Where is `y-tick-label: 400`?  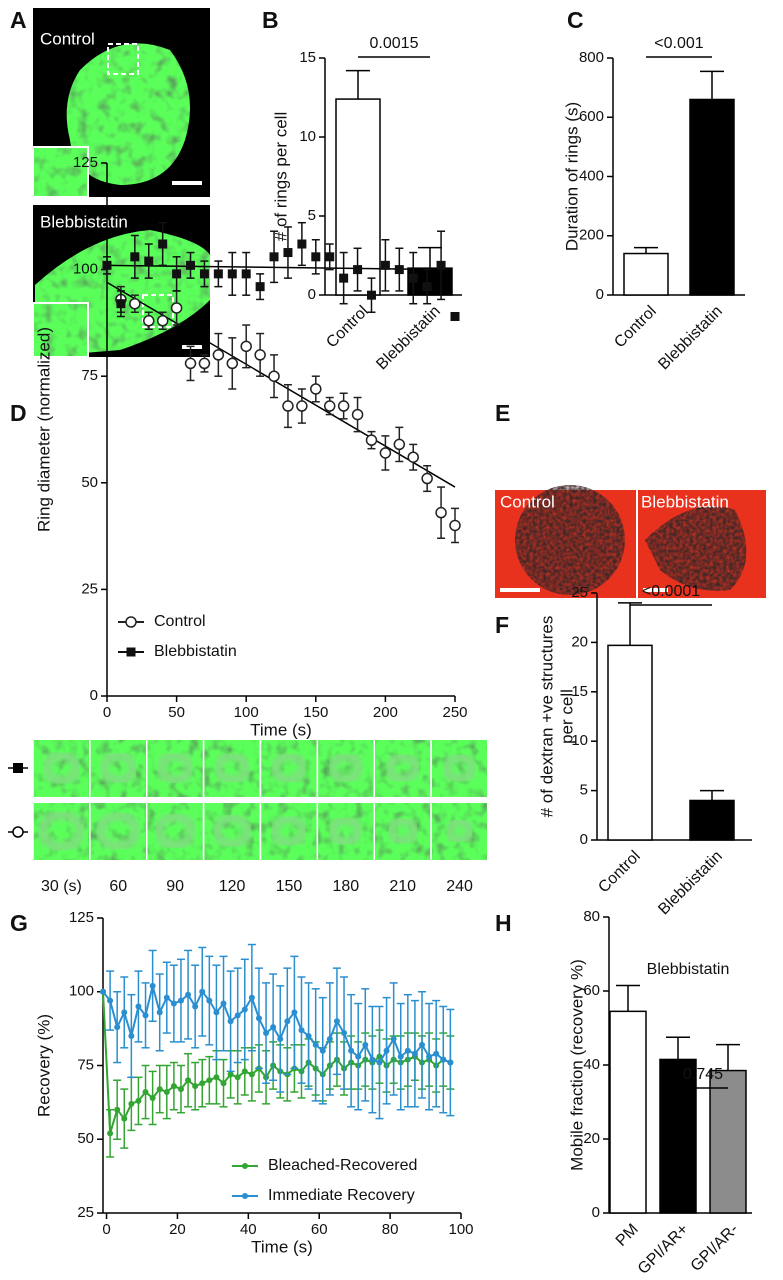
y-tick-label: 400 is located at coordinates (591, 175).